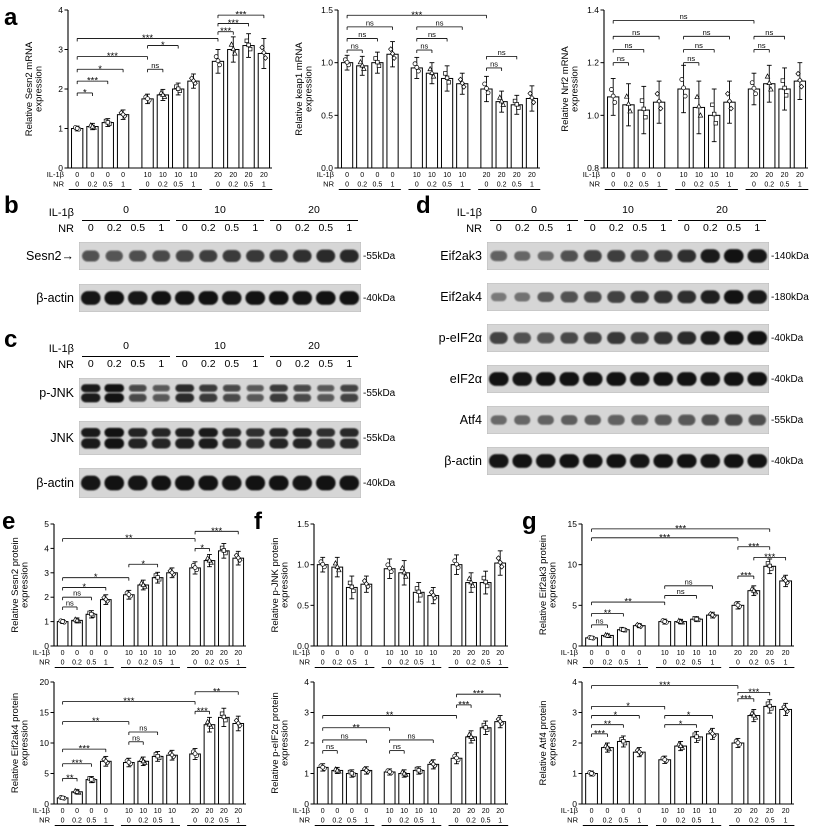 Image resolution: width=816 pixels, height=835 pixels. What do you see at coordinates (328, 184) in the screenshot?
I see `nr-row-label: NR` at bounding box center [328, 184].